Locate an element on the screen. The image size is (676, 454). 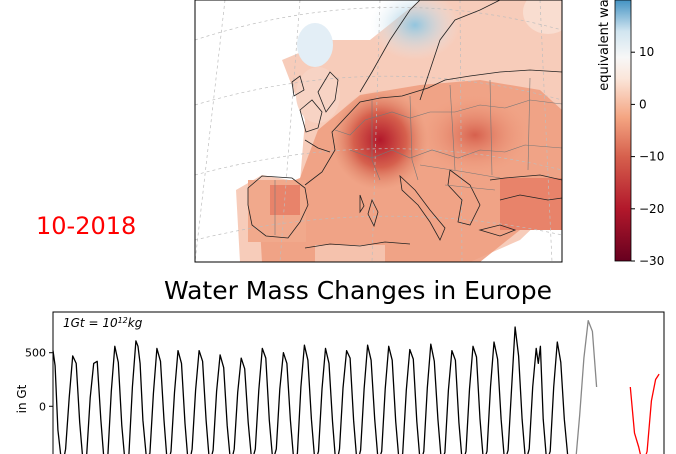
colorbar-tick-label: −20 is located at coordinates (651, 209).